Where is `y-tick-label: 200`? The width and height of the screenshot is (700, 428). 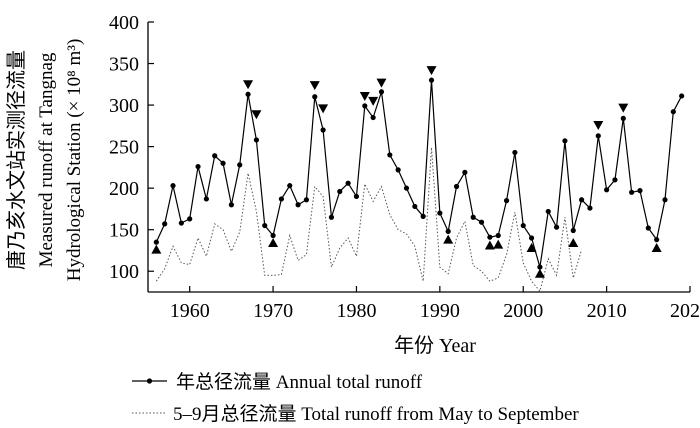 y-tick-label: 200 is located at coordinates (124, 189).